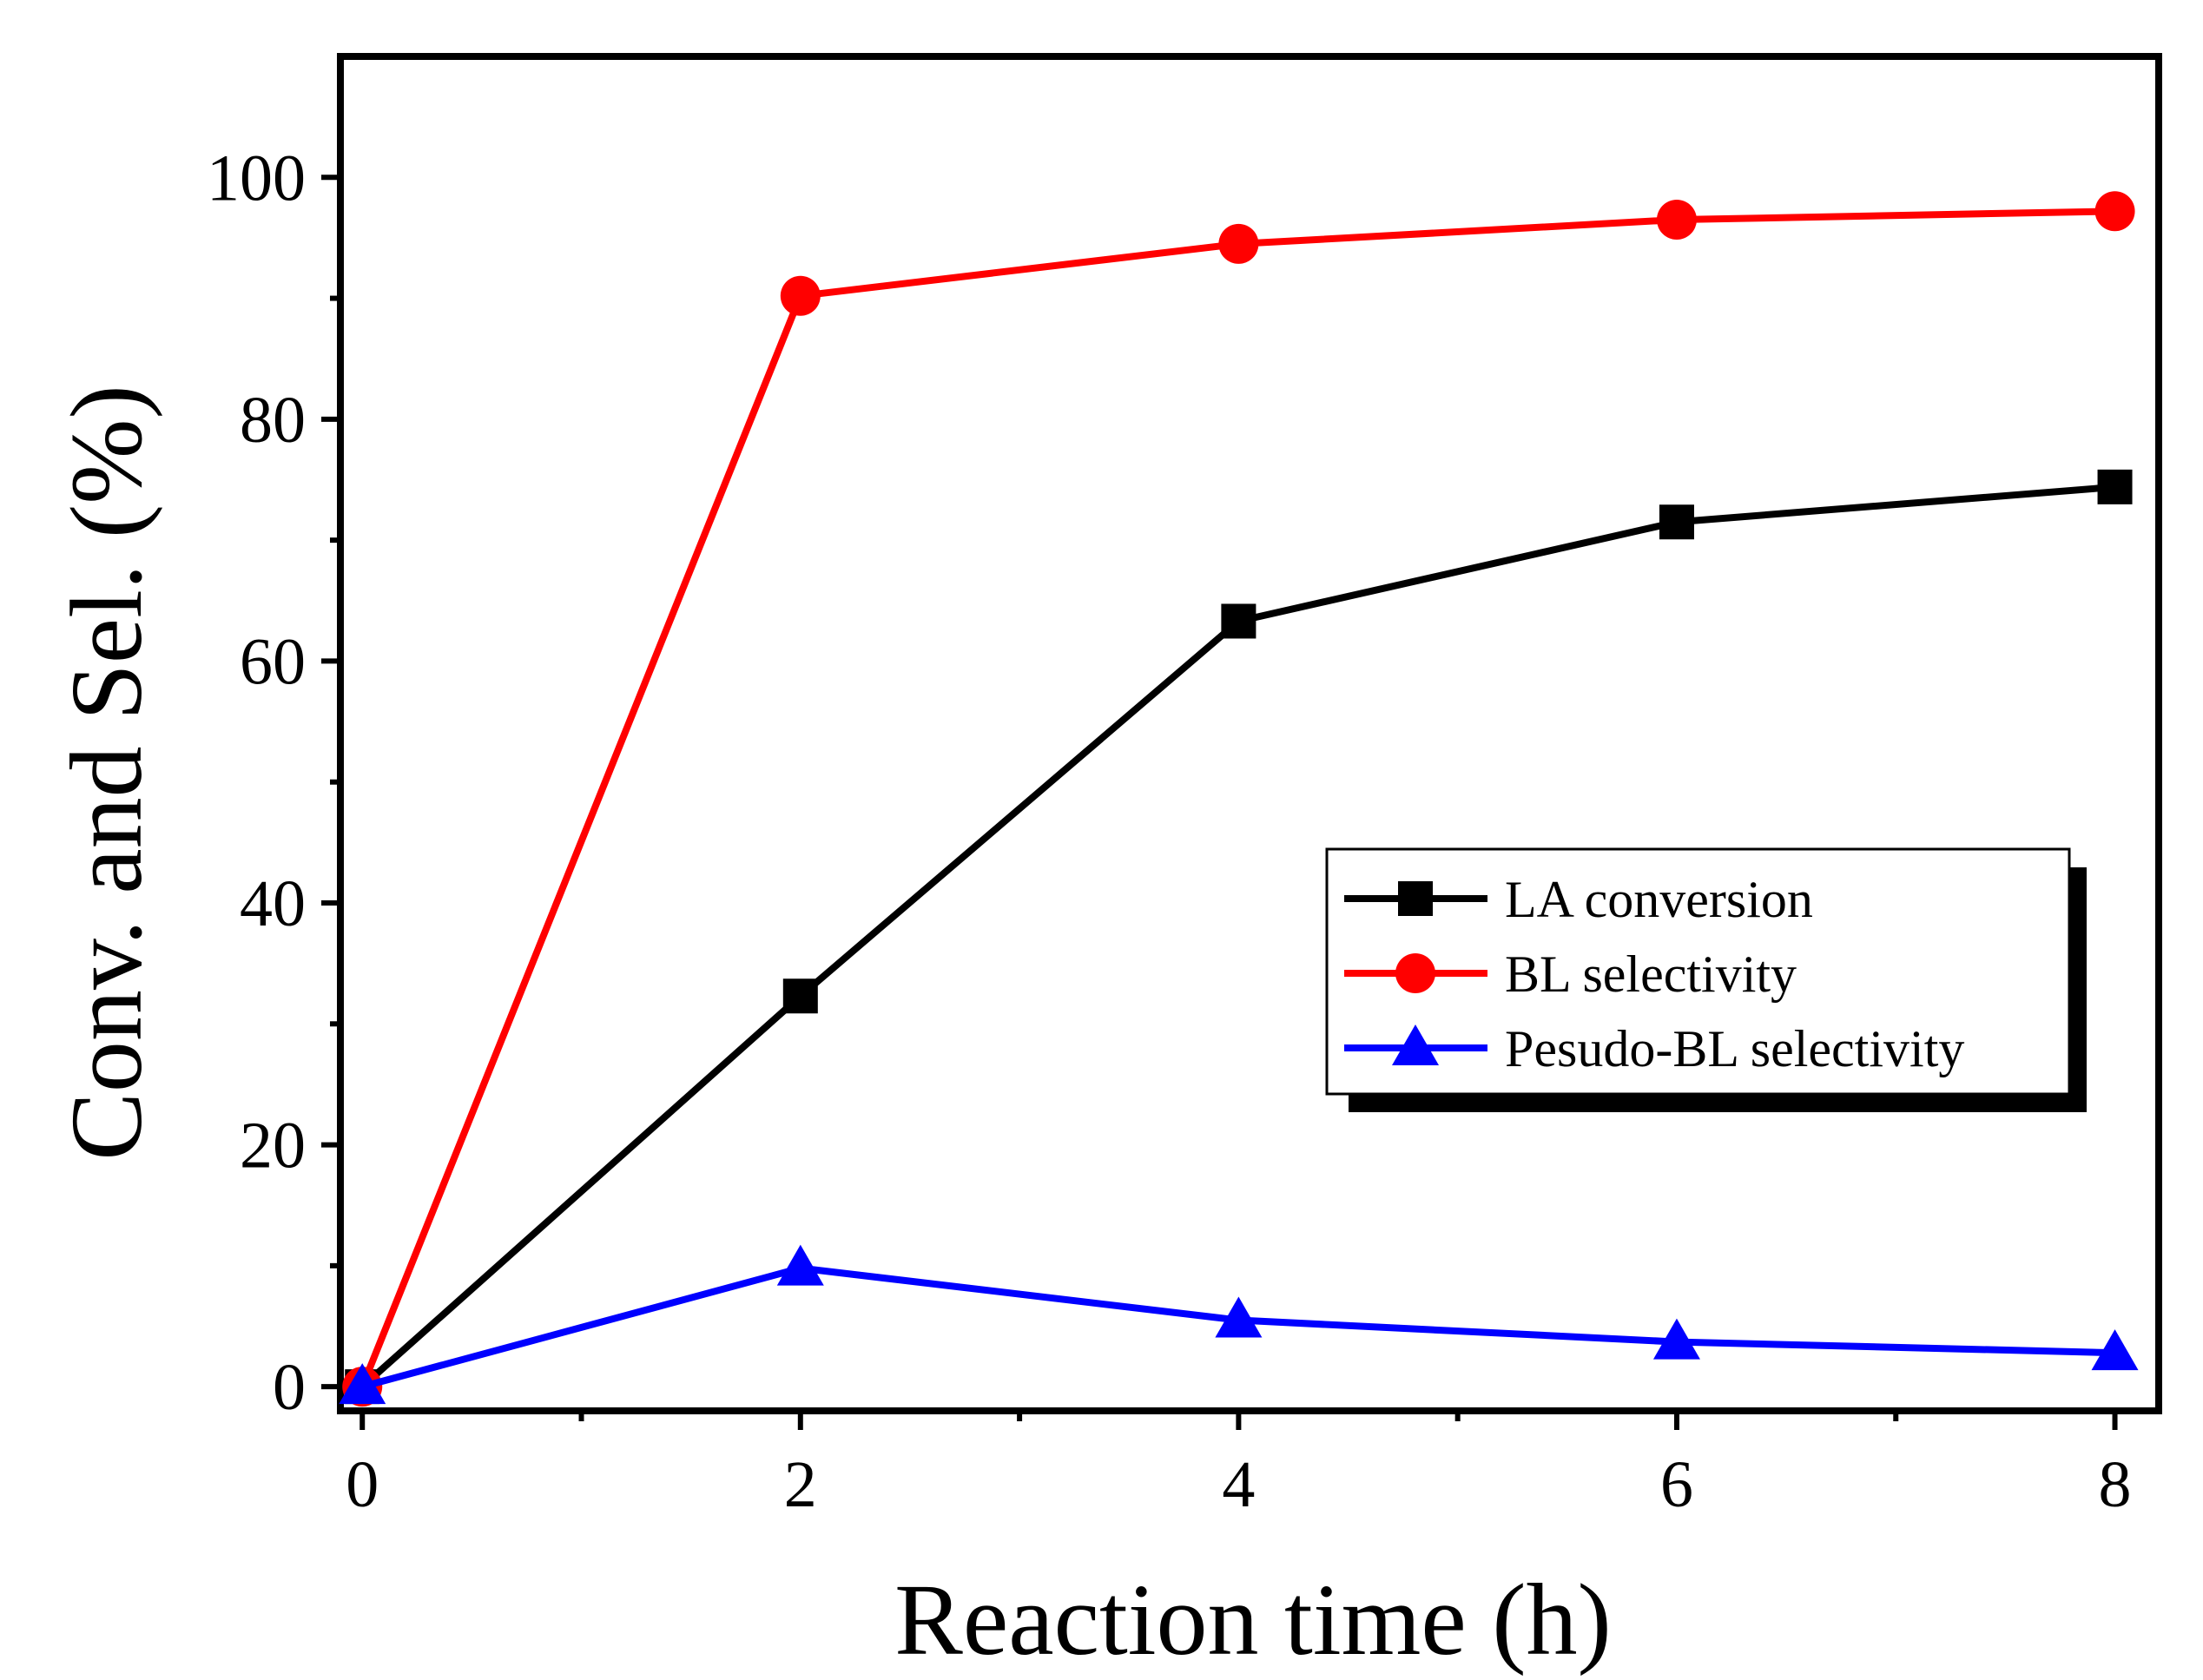 The height and width of the screenshot is (1680, 2203). I want to click on x-tick-label: 2, so click(800, 1484).